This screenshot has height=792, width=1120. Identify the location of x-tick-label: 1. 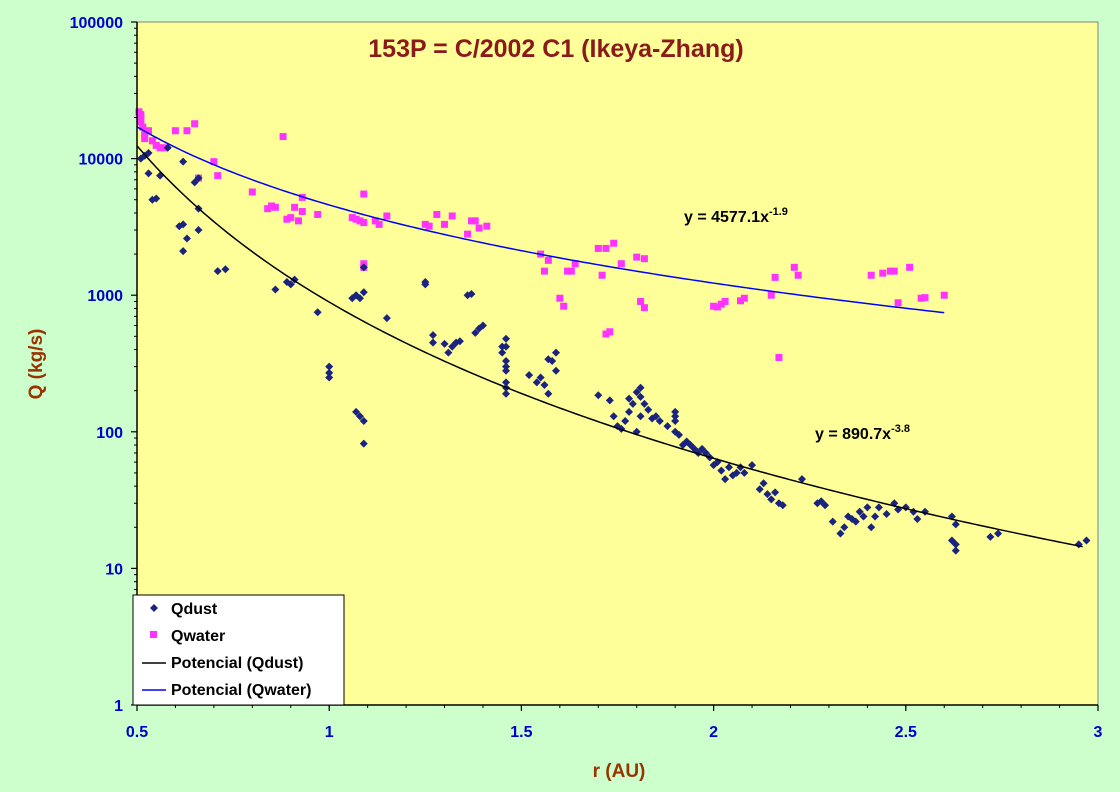
(329, 732).